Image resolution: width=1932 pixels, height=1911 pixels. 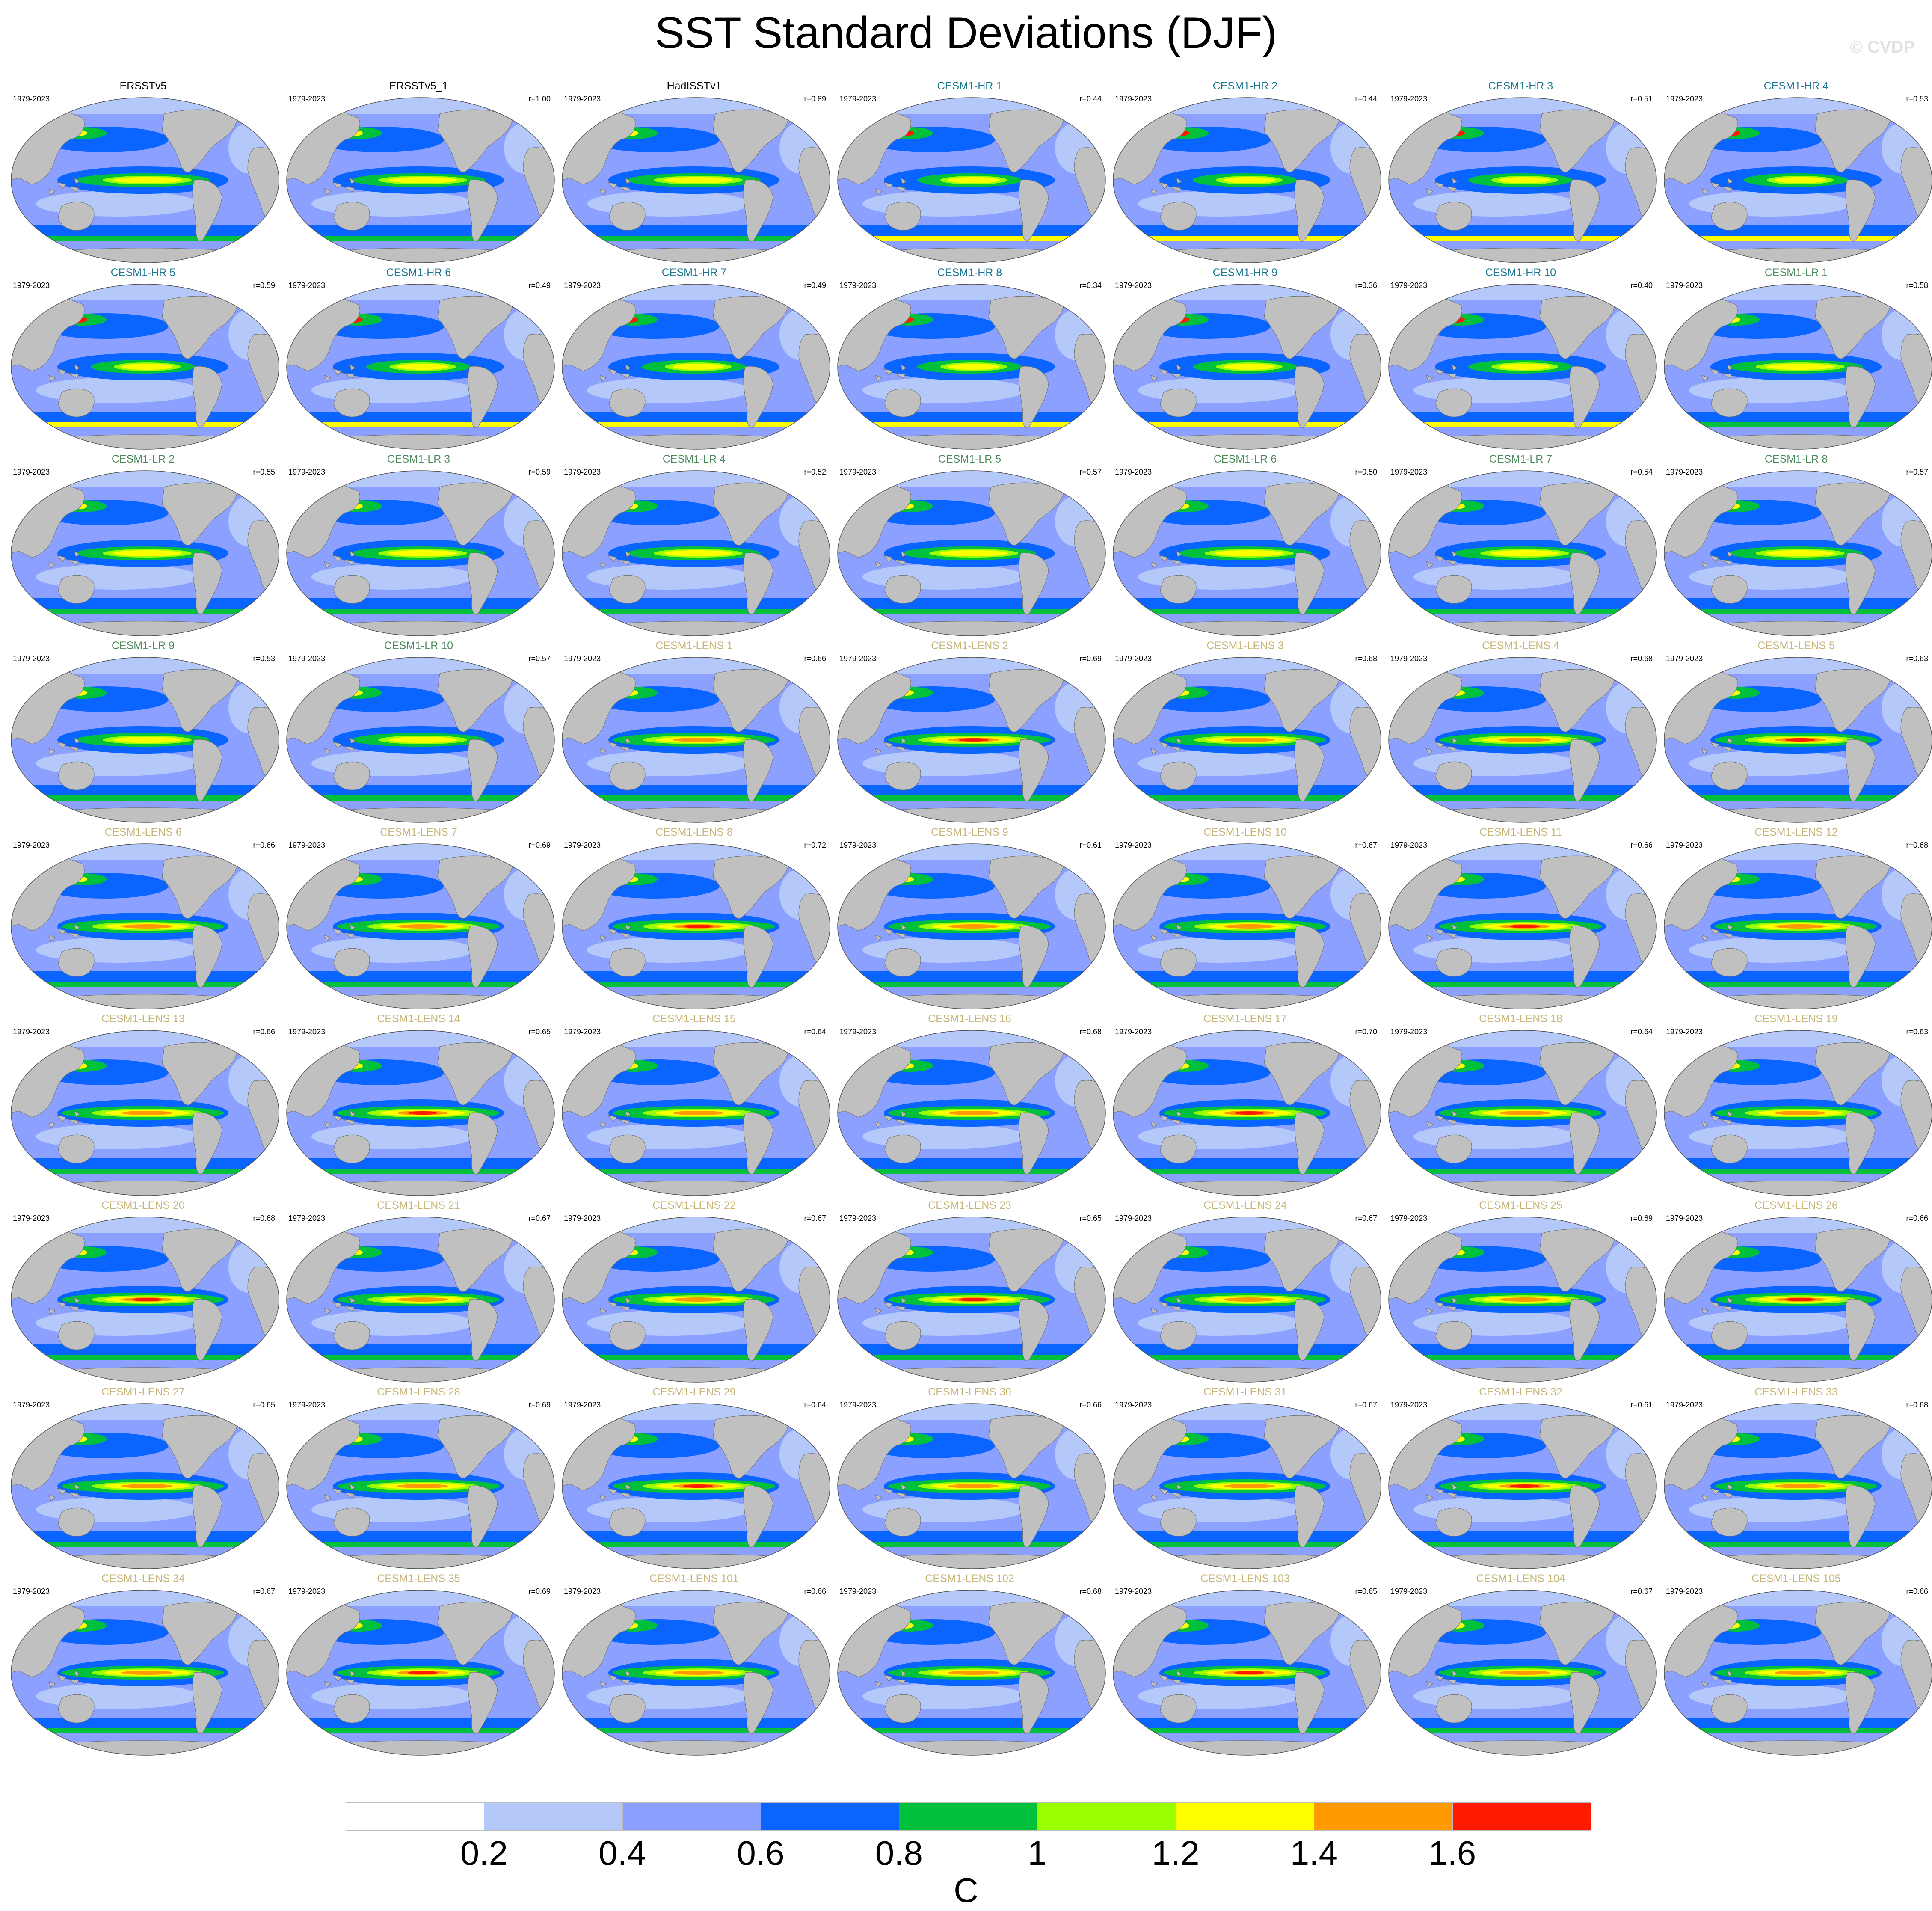 I want to click on panel-title: ERSSTv5_1, so click(x=418, y=86).